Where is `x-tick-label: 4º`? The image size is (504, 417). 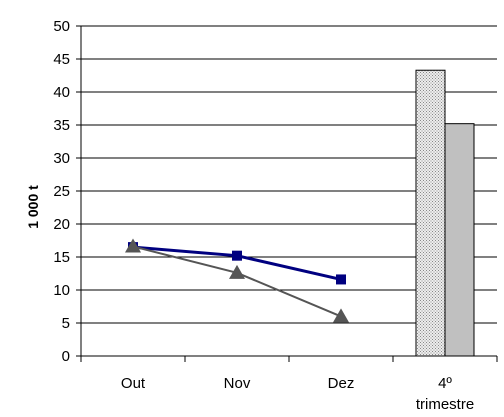
x-tick-label: 4º is located at coordinates (445, 383).